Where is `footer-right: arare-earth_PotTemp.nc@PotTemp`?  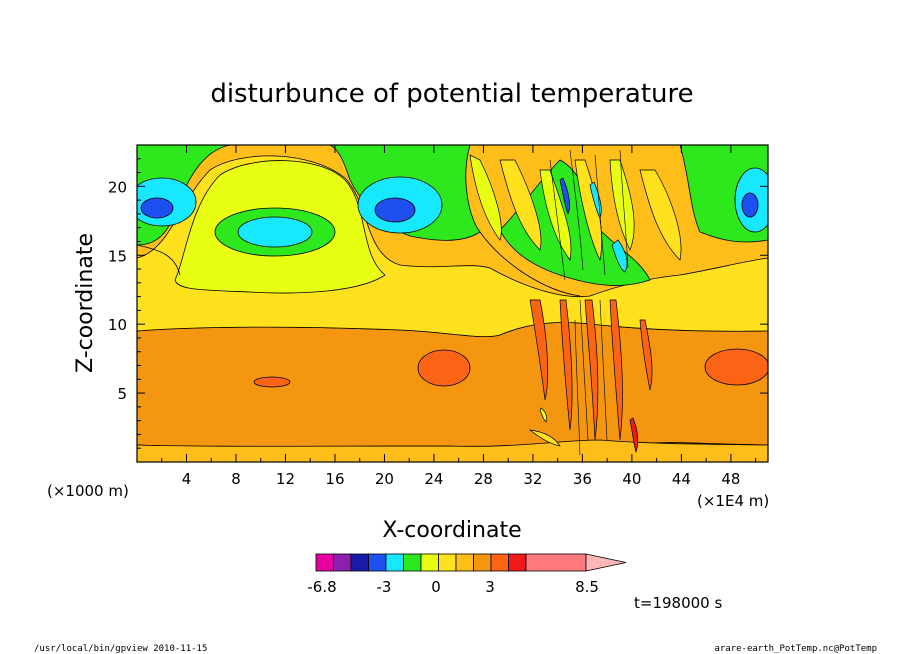
footer-right: arare-earth_PotTemp.nc@PotTemp is located at coordinates (795, 649).